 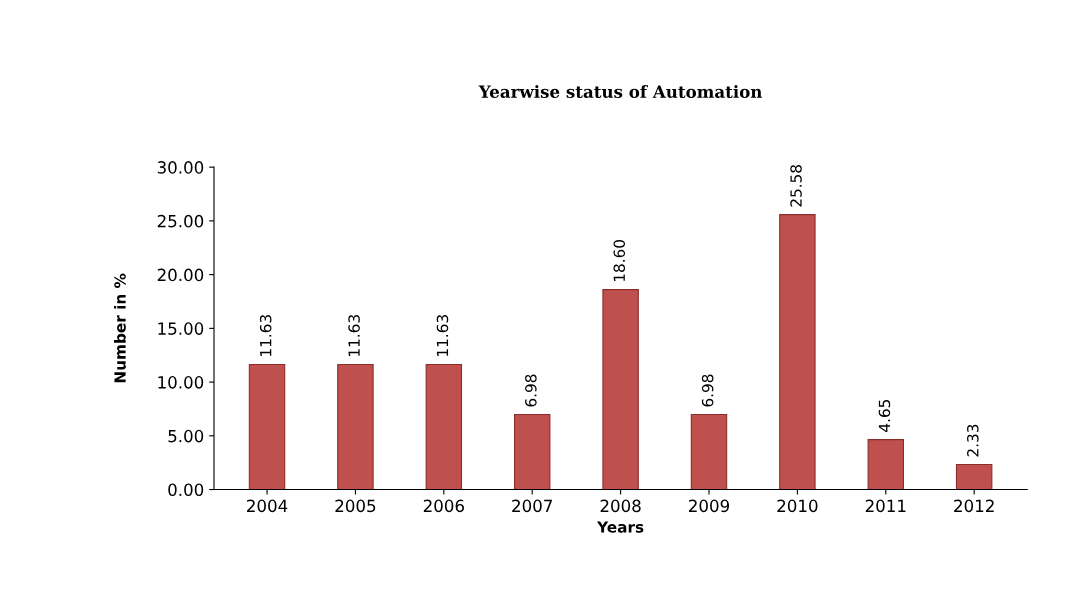 I want to click on y-axis-title: Number in %, so click(x=120, y=328).